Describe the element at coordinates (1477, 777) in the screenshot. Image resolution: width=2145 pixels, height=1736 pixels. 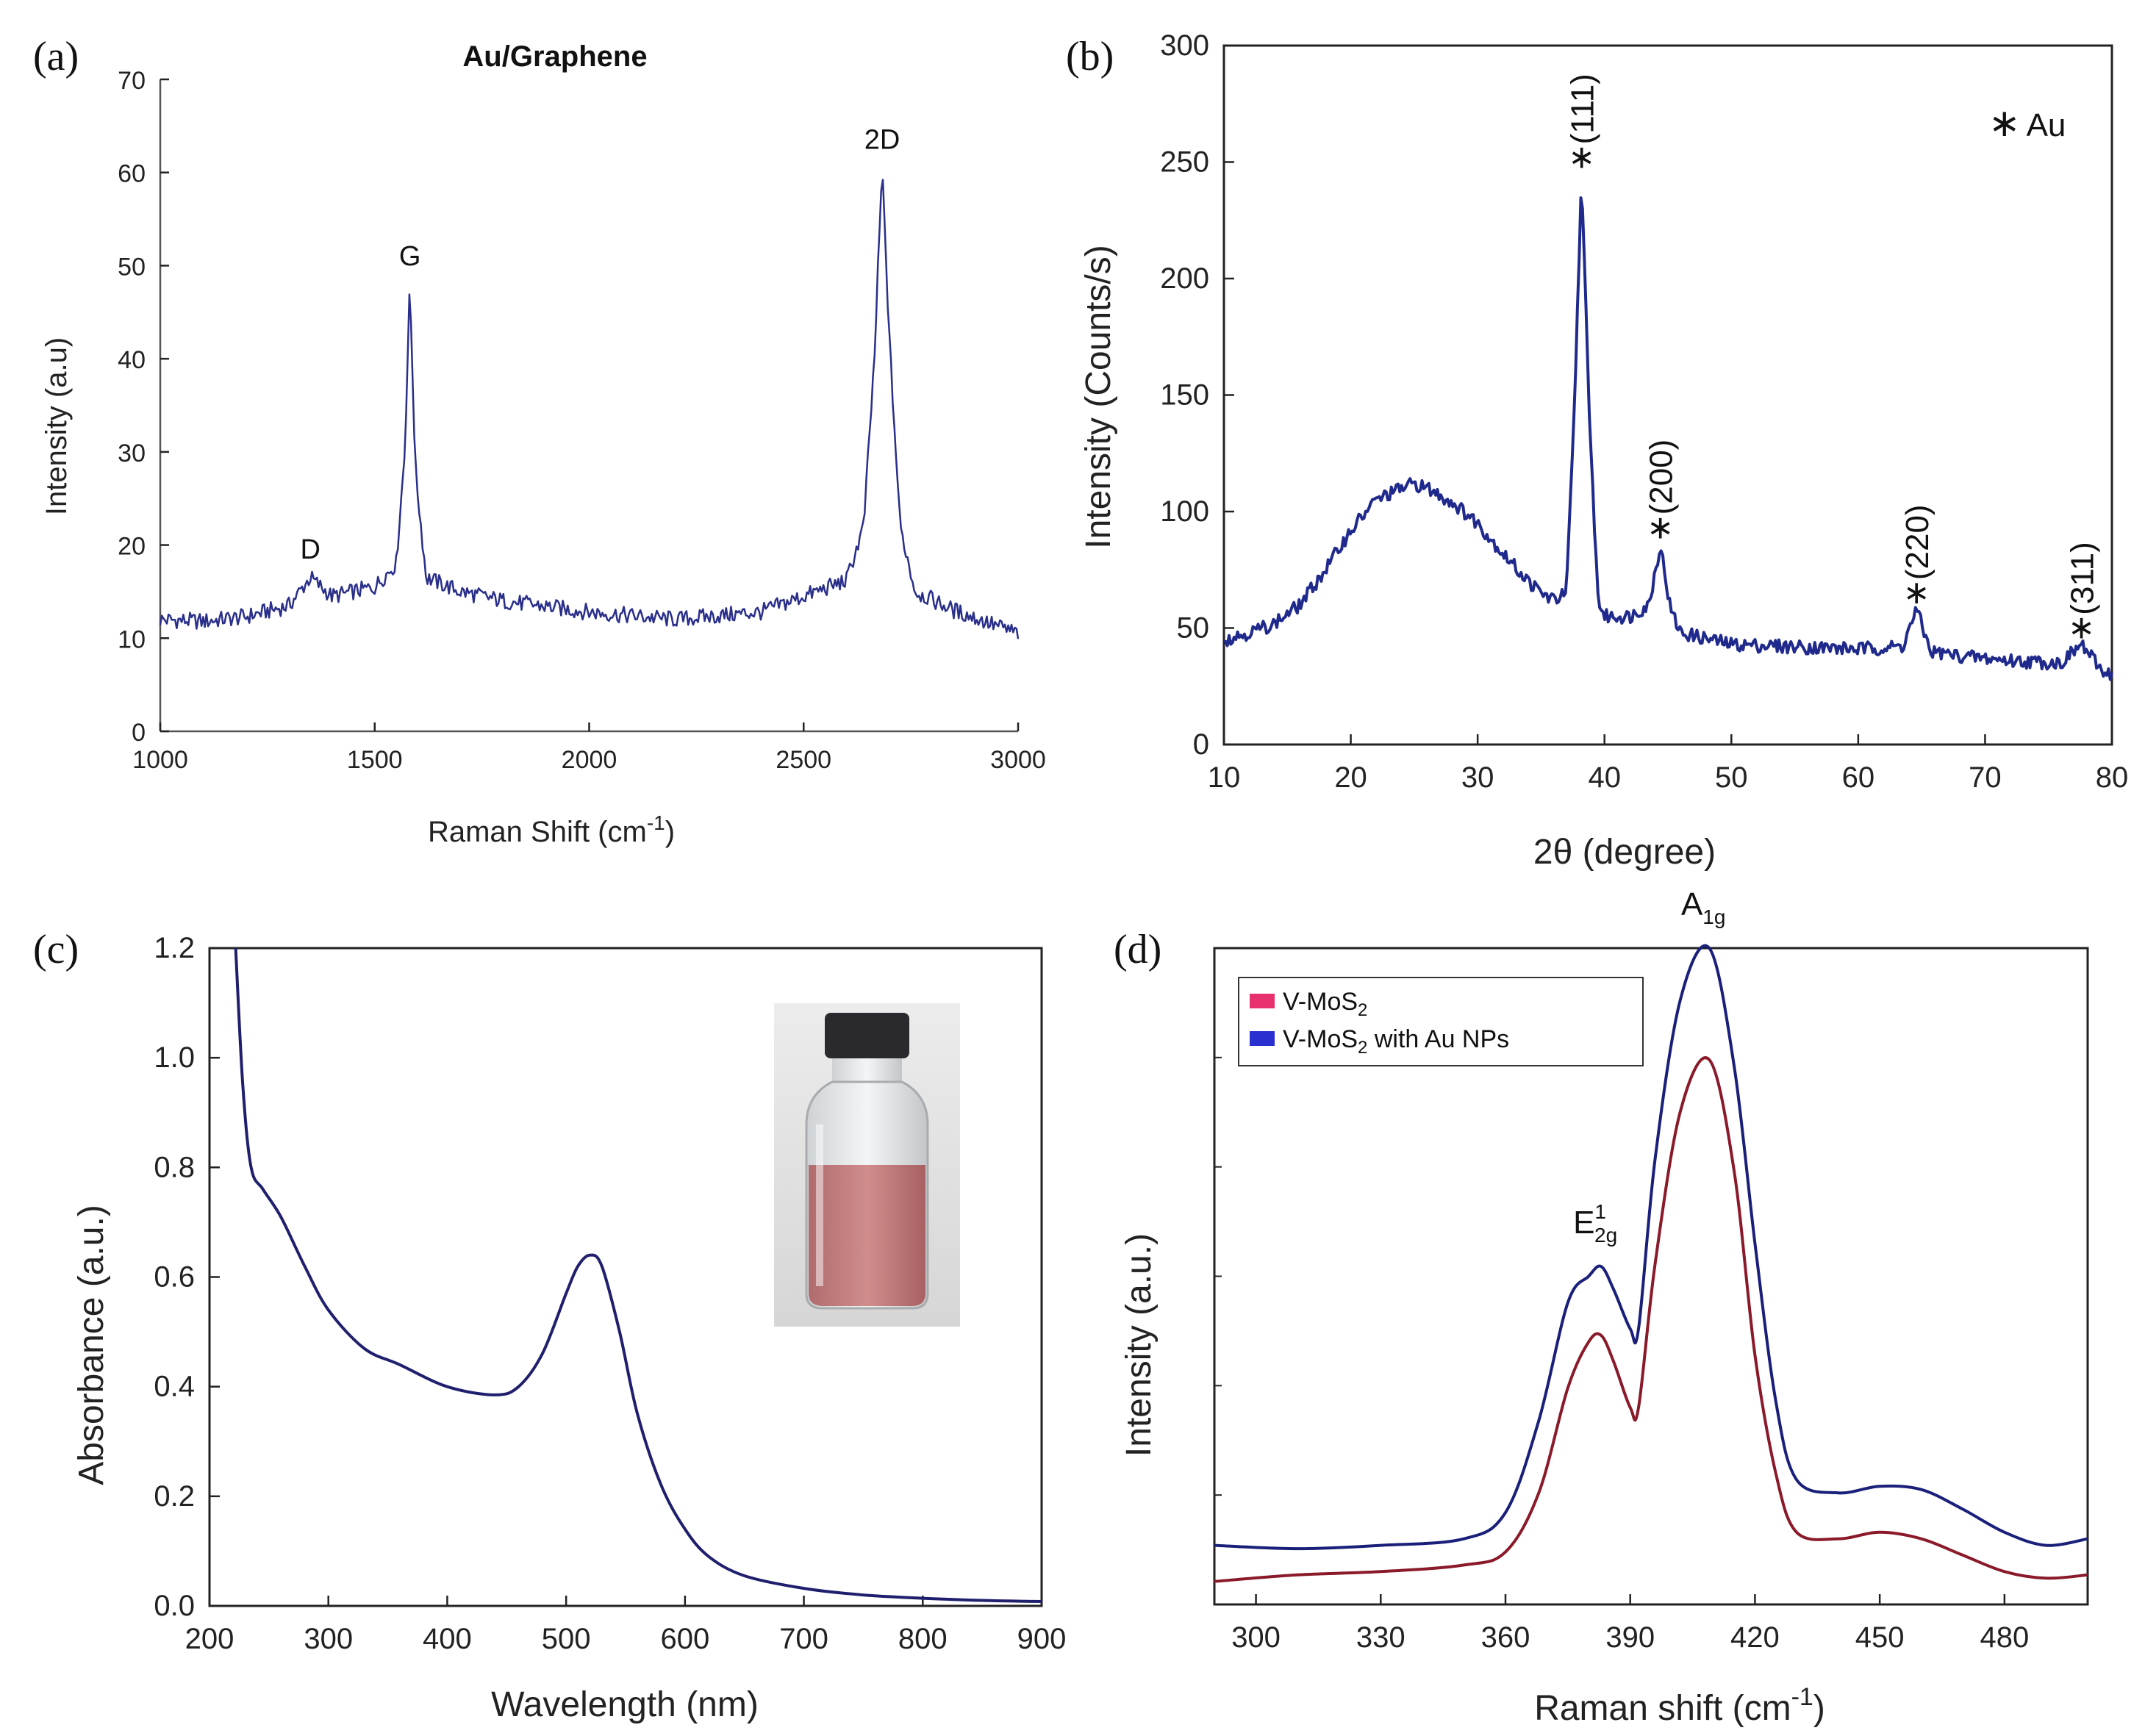
I see `x-tick-label: 30` at that location.